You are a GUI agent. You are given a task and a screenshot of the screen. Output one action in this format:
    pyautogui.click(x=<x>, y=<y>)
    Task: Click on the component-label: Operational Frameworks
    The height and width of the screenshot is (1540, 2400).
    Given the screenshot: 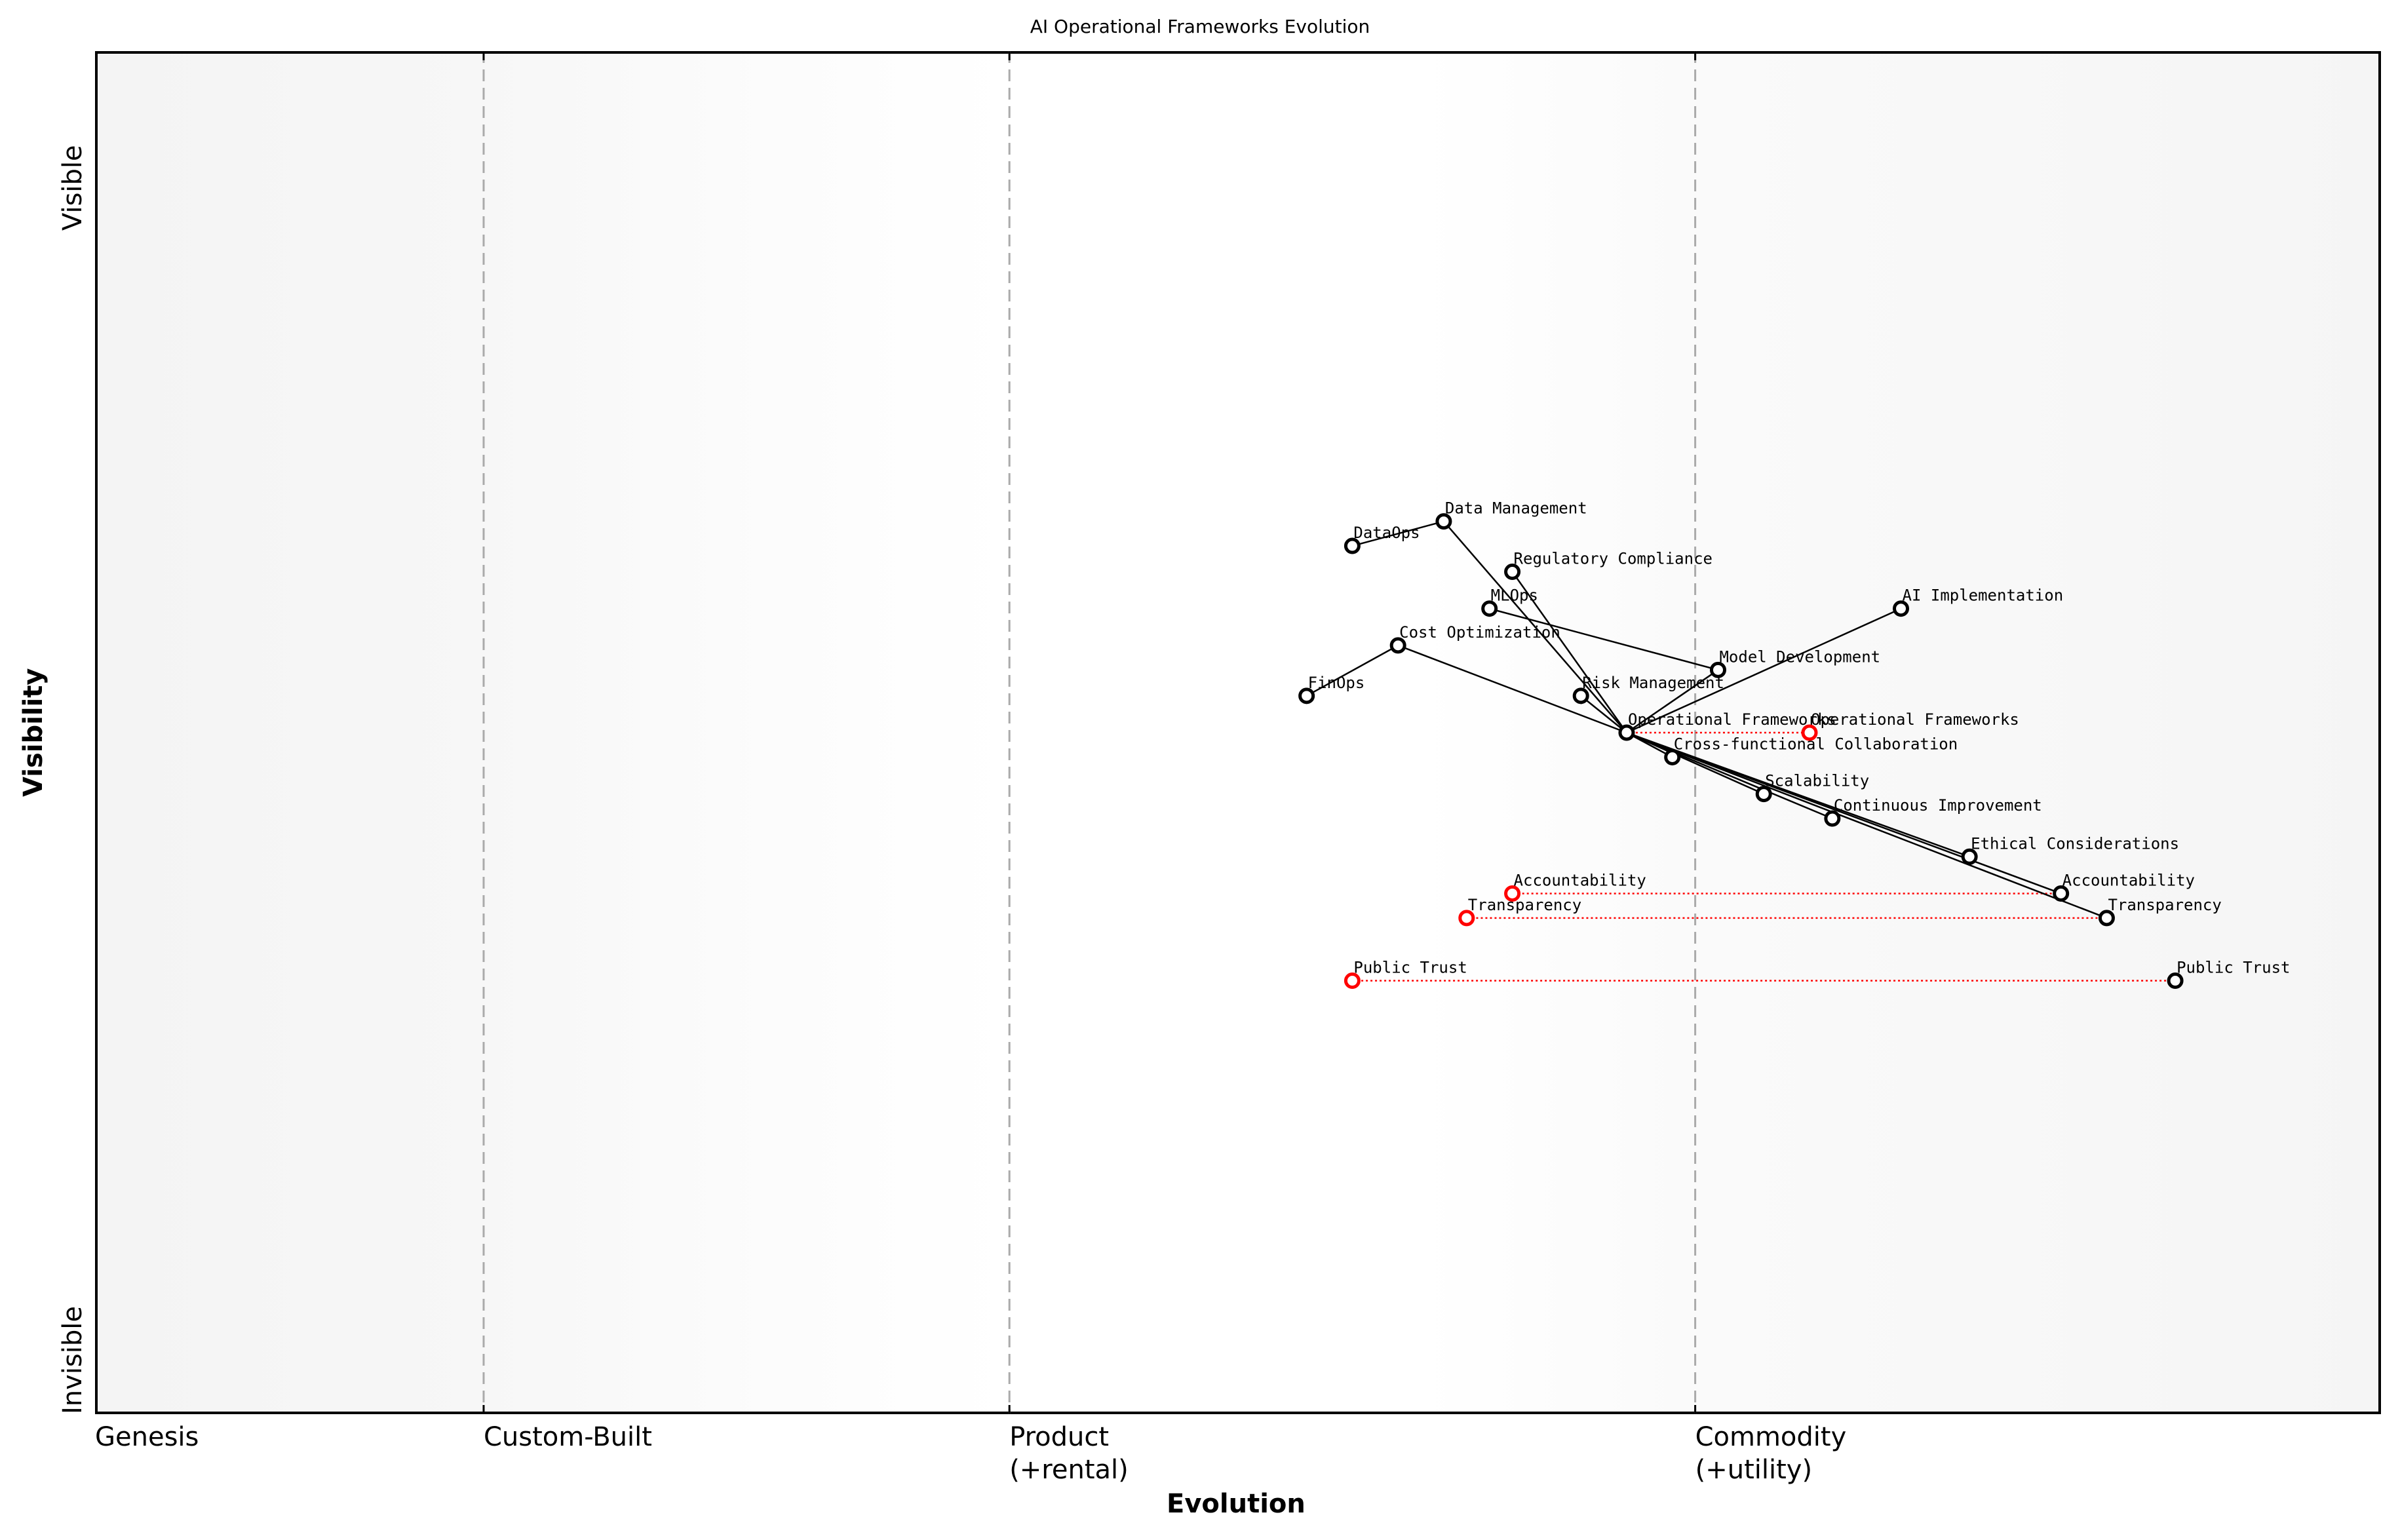 What is the action you would take?
    pyautogui.click(x=1732, y=719)
    